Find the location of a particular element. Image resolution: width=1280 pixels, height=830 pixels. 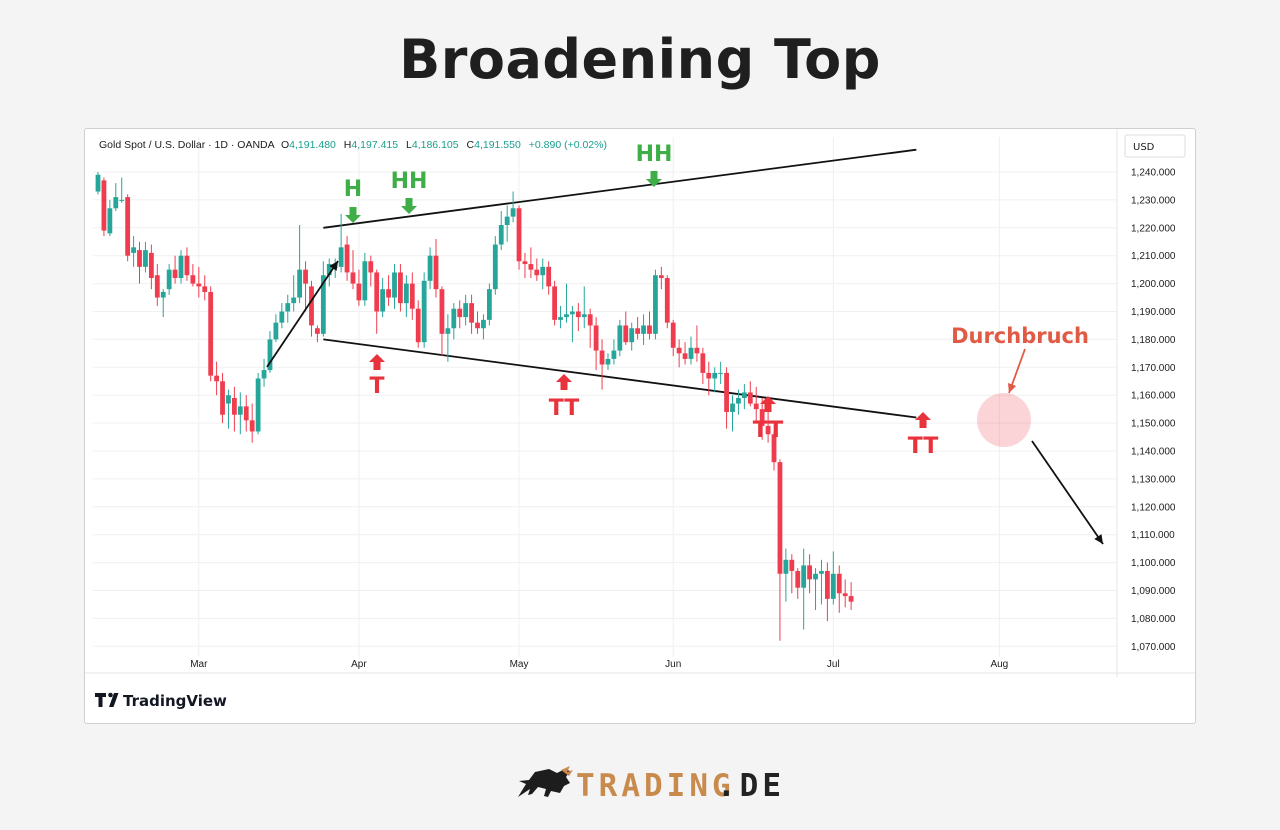

open-label: O is located at coordinates (285, 145).